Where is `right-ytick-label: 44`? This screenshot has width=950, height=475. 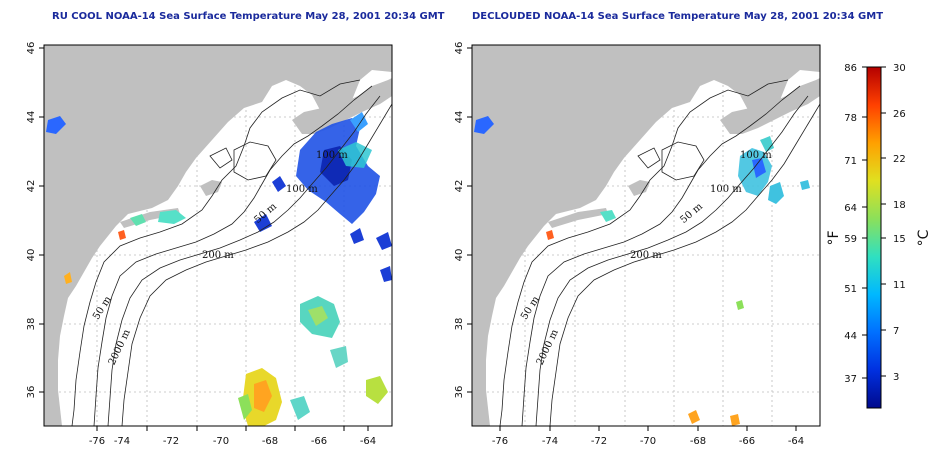 right-ytick-label: 44 is located at coordinates (459, 117).